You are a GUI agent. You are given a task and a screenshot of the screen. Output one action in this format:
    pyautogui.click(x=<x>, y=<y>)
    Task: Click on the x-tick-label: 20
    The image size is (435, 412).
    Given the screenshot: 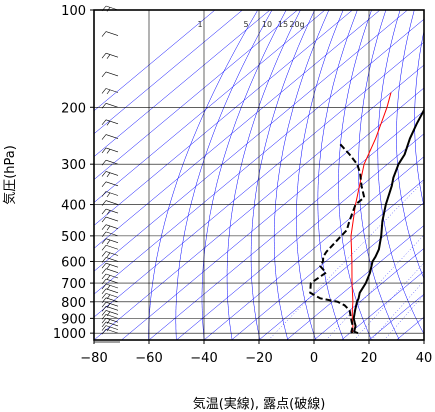 What is the action you would take?
    pyautogui.click(x=369, y=358)
    